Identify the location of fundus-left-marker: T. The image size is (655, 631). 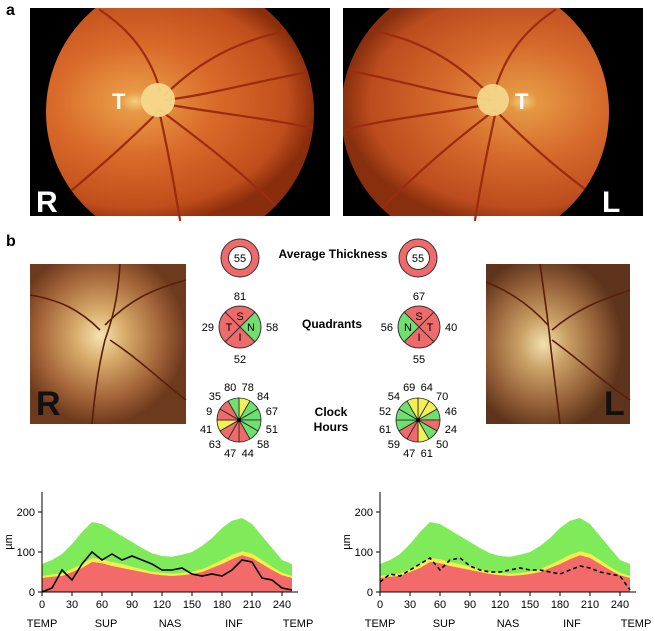
(522, 101).